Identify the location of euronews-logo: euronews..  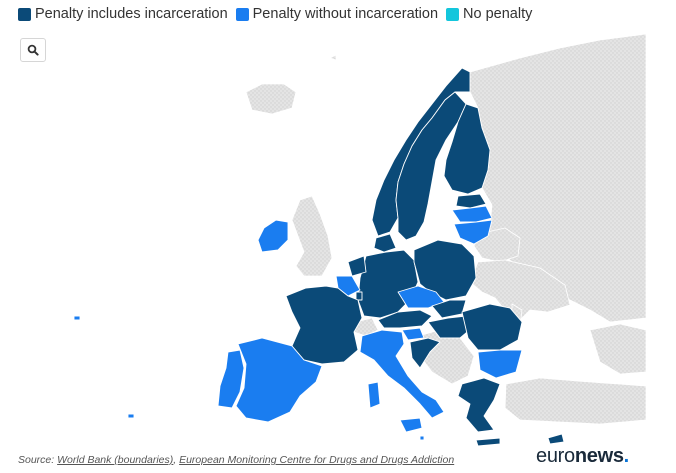
(582, 456).